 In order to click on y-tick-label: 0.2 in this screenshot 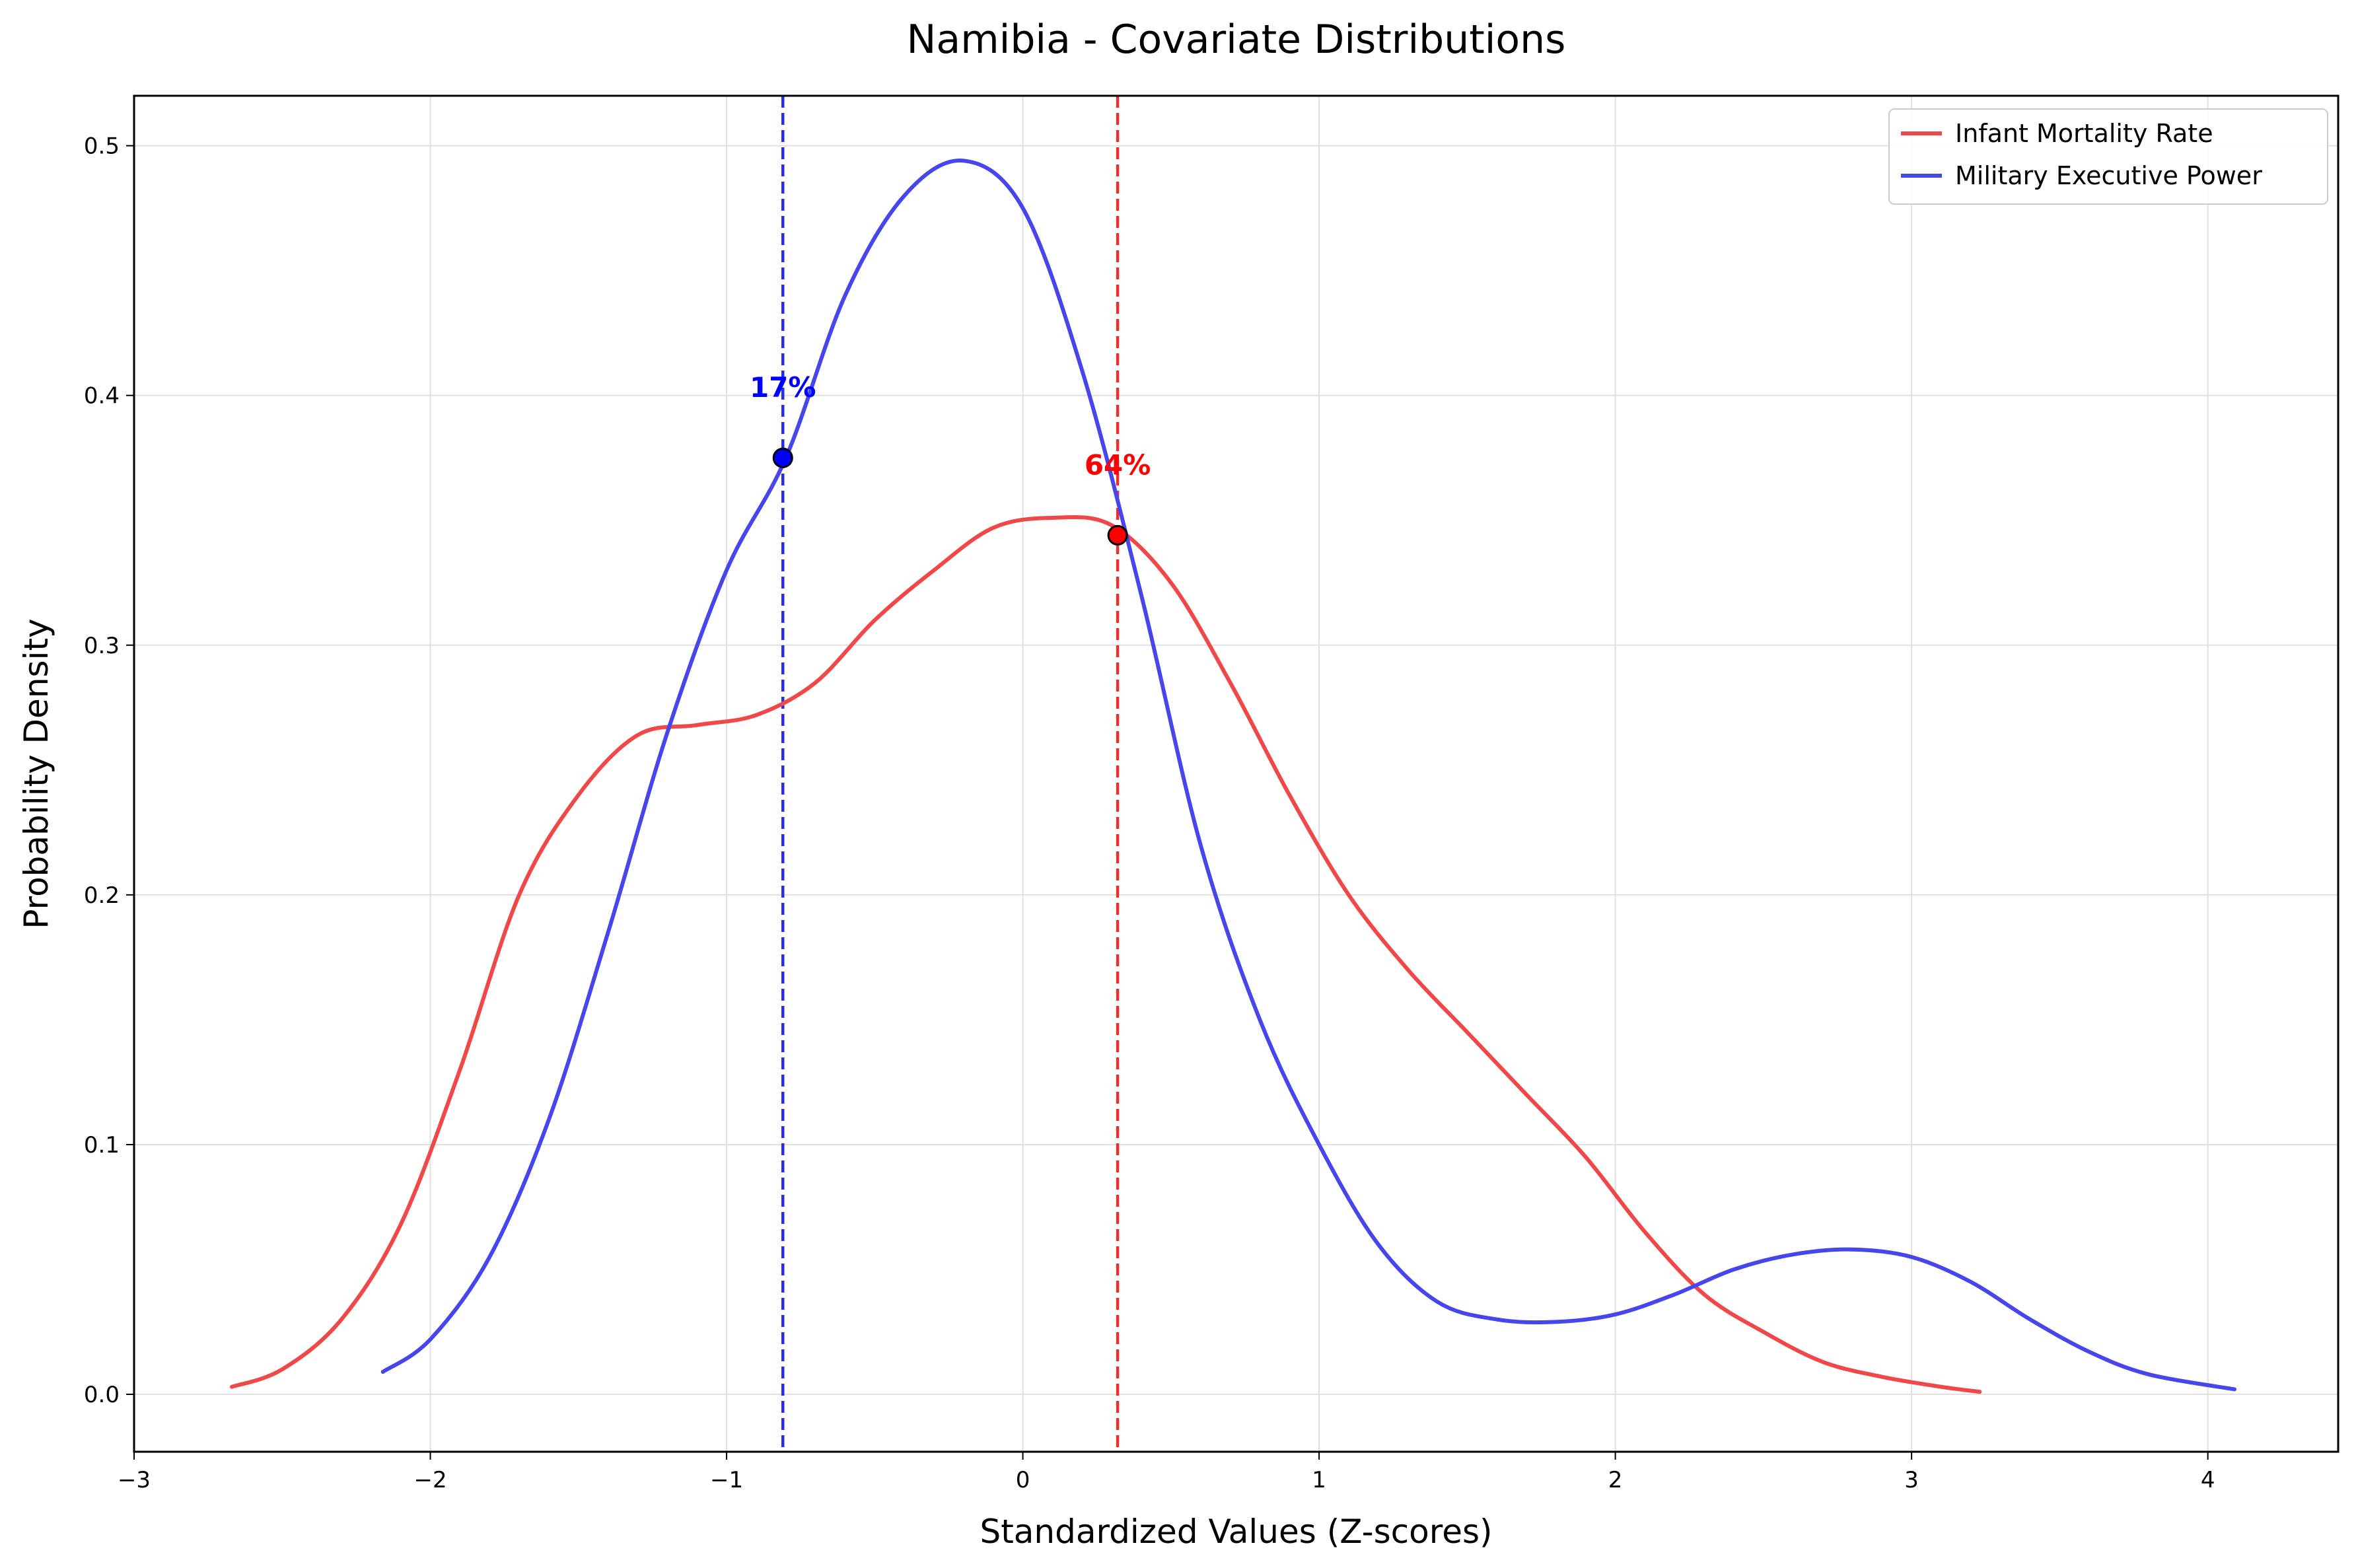, I will do `click(102, 895)`.